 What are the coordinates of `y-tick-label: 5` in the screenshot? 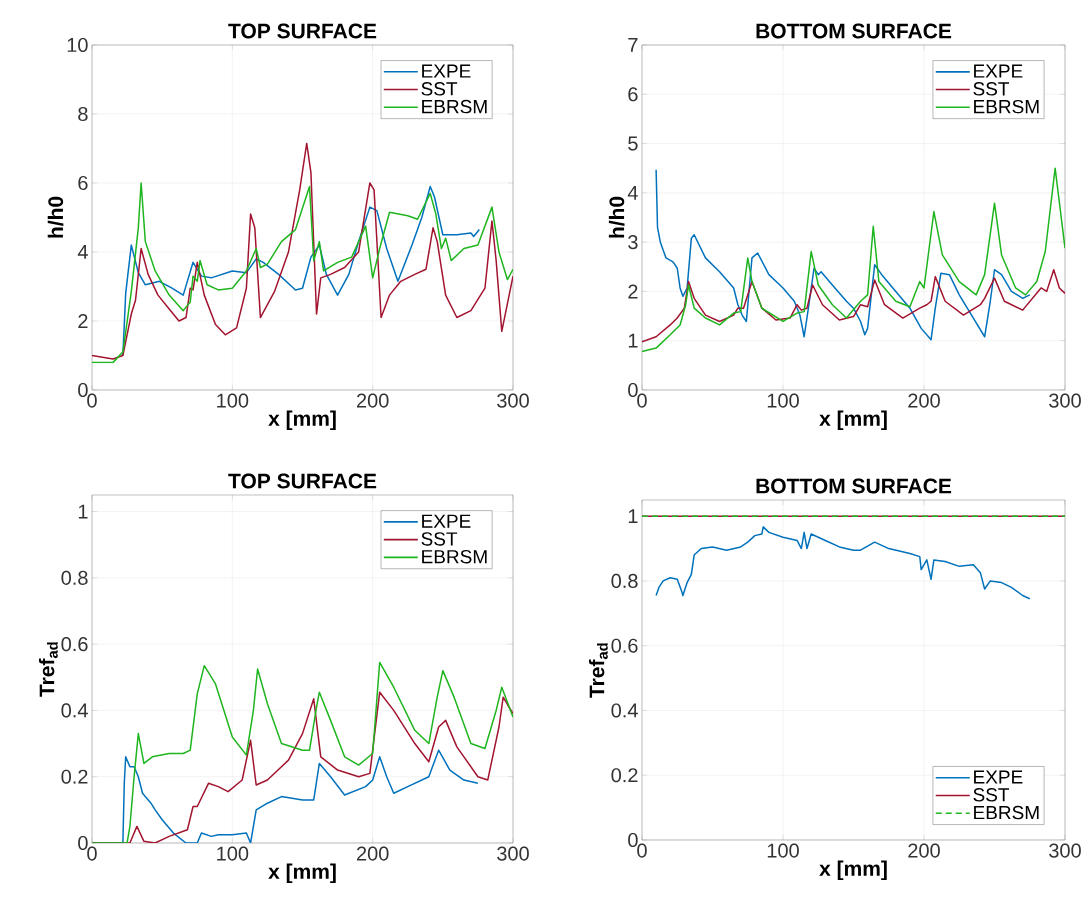 It's located at (633, 143).